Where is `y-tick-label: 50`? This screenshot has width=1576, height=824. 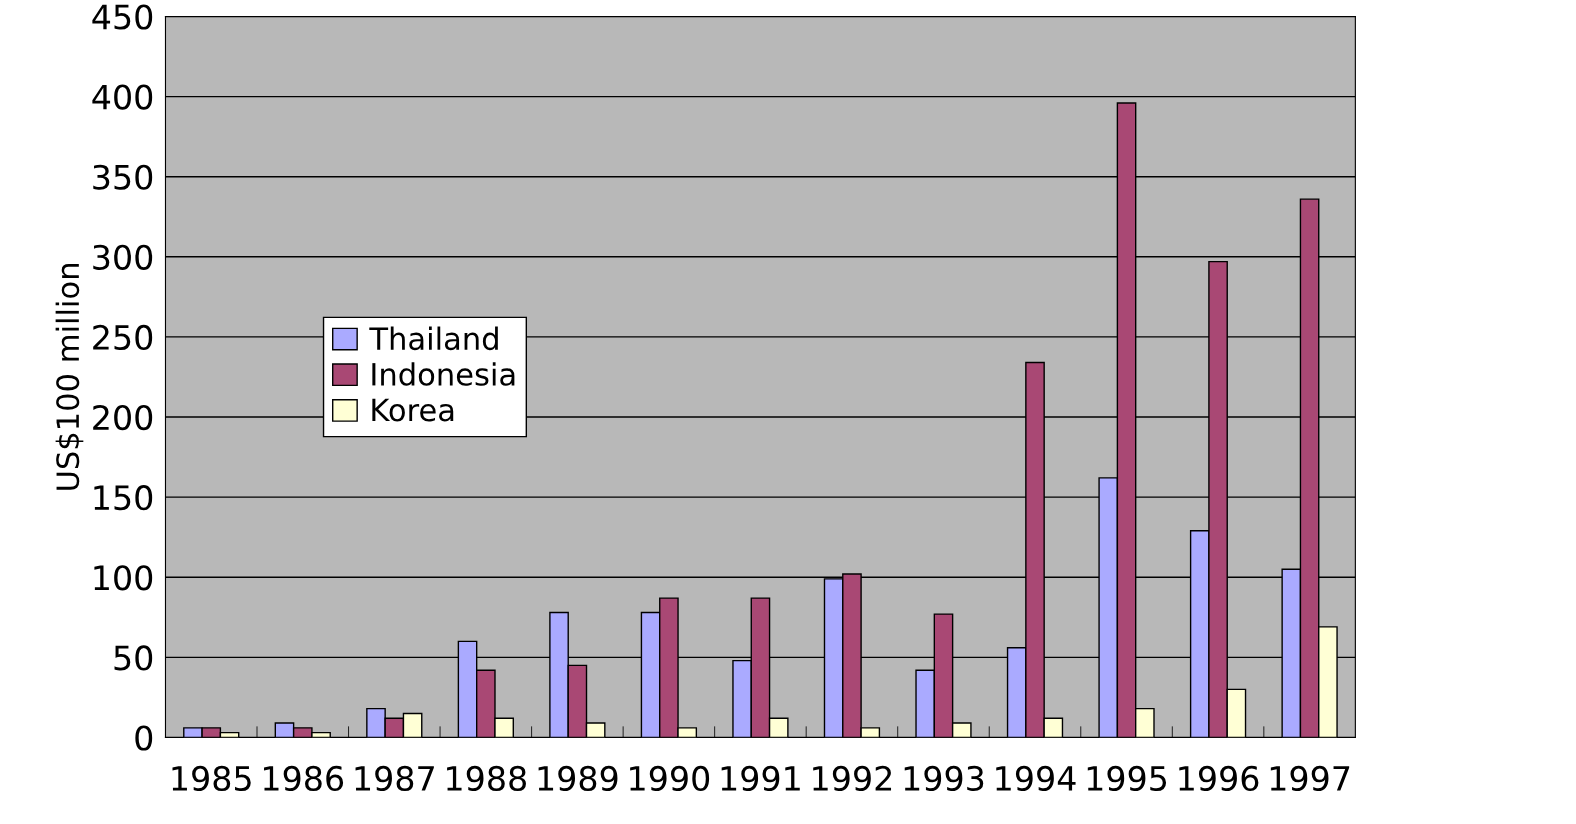 y-tick-label: 50 is located at coordinates (133, 658).